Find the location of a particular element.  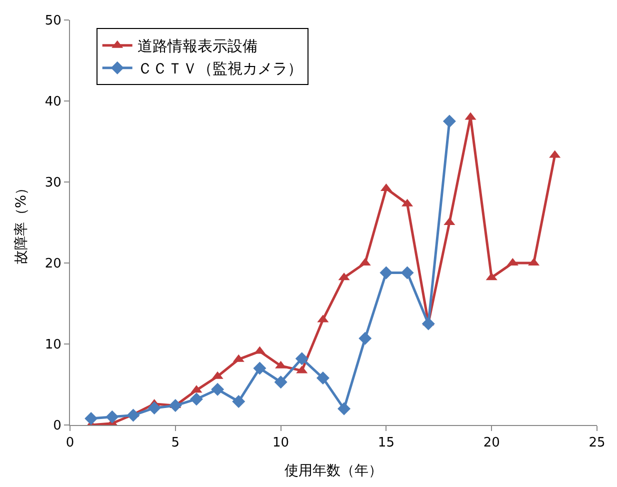

x-tick-label: 20 is located at coordinates (491, 443).